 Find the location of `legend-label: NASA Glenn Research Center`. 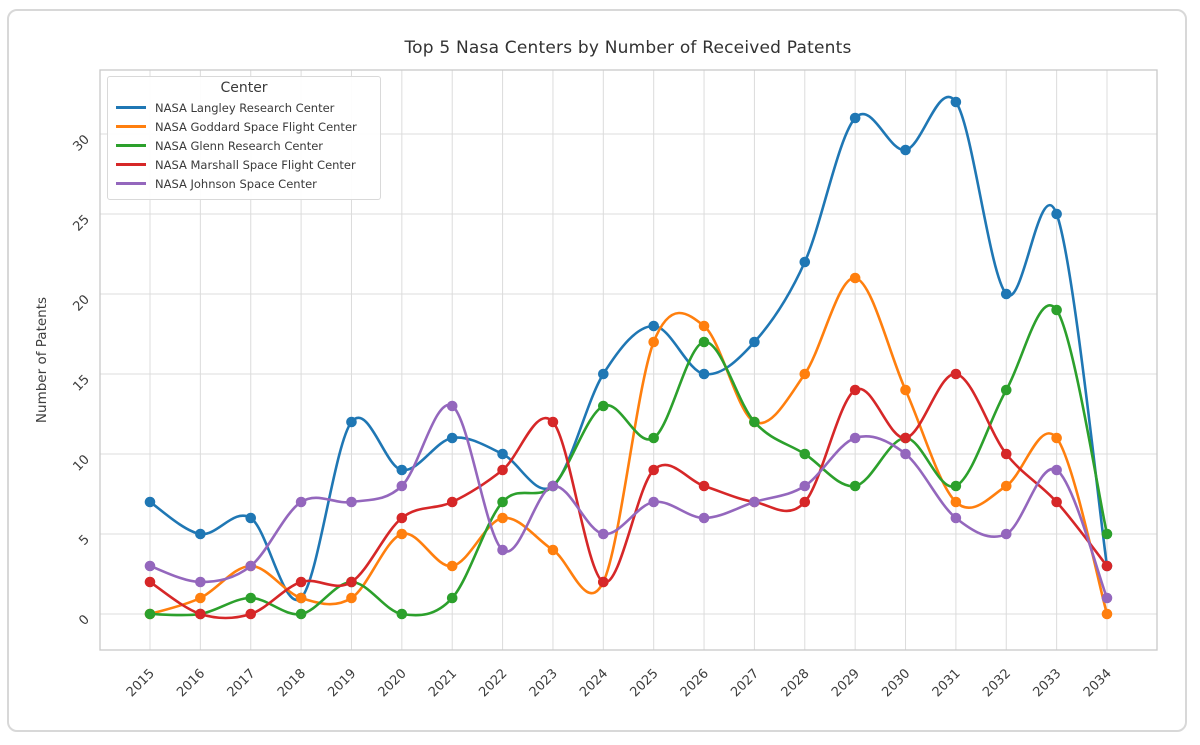

legend-label: NASA Glenn Research Center is located at coordinates (239, 145).